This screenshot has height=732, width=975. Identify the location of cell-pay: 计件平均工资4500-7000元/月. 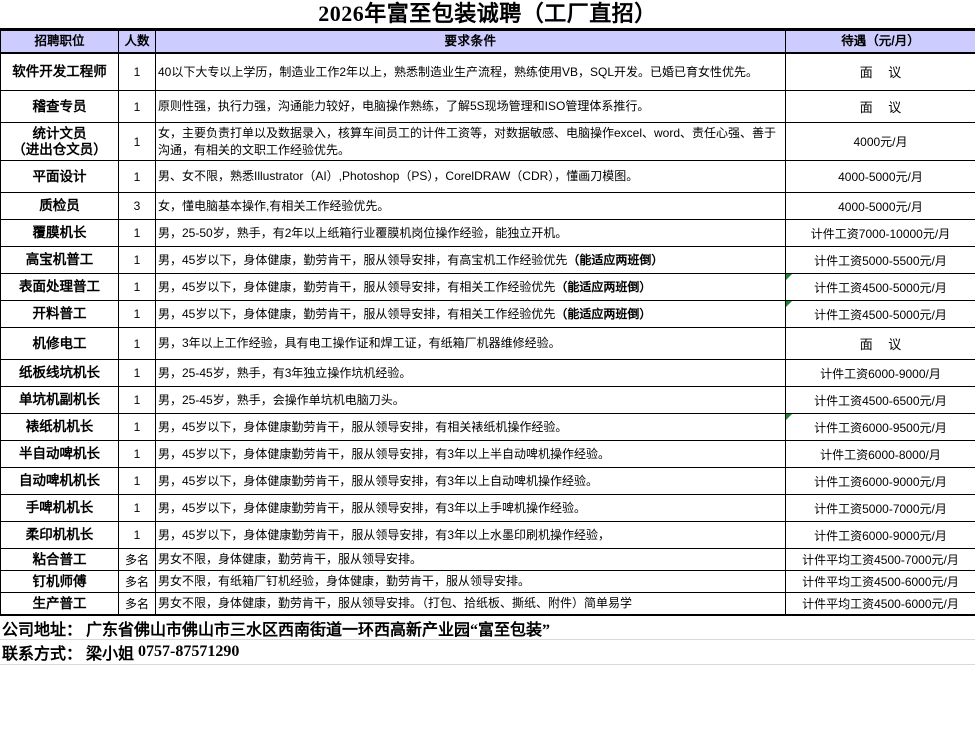
(880, 559).